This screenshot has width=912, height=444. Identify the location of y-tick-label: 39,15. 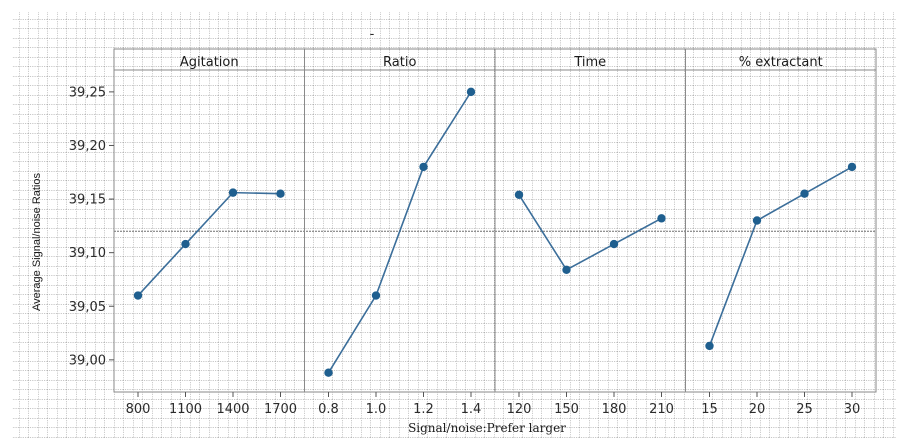
(87, 200).